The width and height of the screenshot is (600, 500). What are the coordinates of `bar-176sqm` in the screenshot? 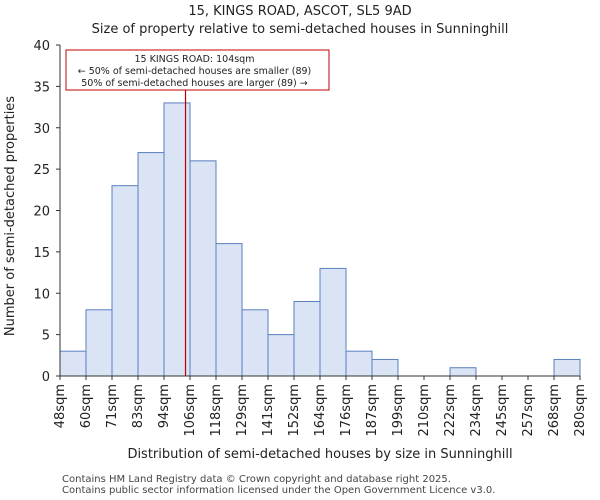 It's located at (359, 363).